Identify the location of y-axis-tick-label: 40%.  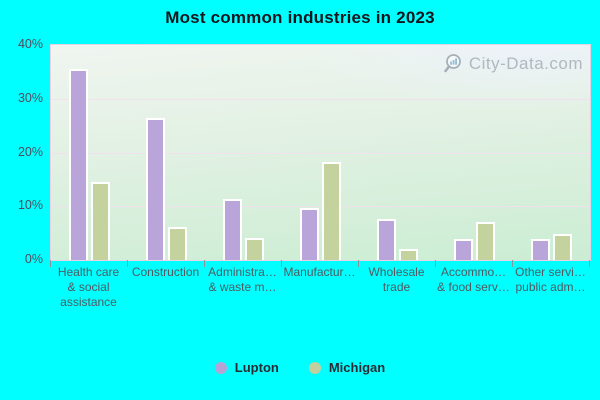
(30, 44).